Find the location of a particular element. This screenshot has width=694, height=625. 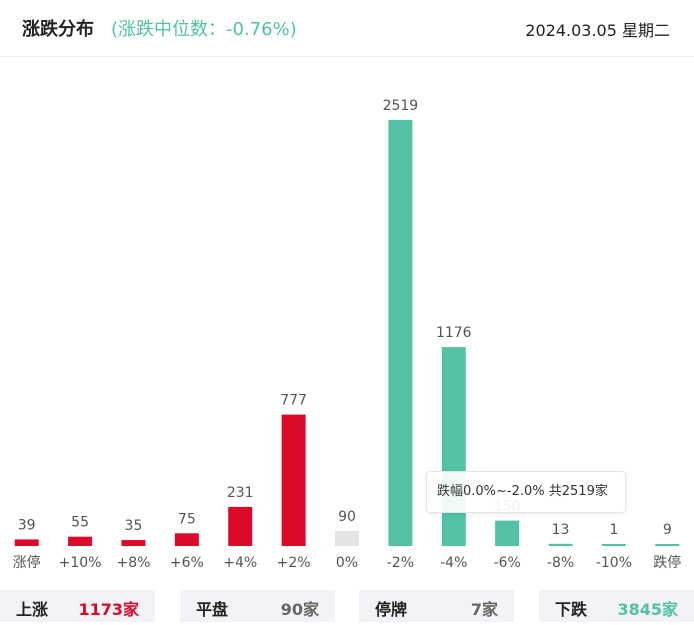

value-label-11: 1 is located at coordinates (613, 530).